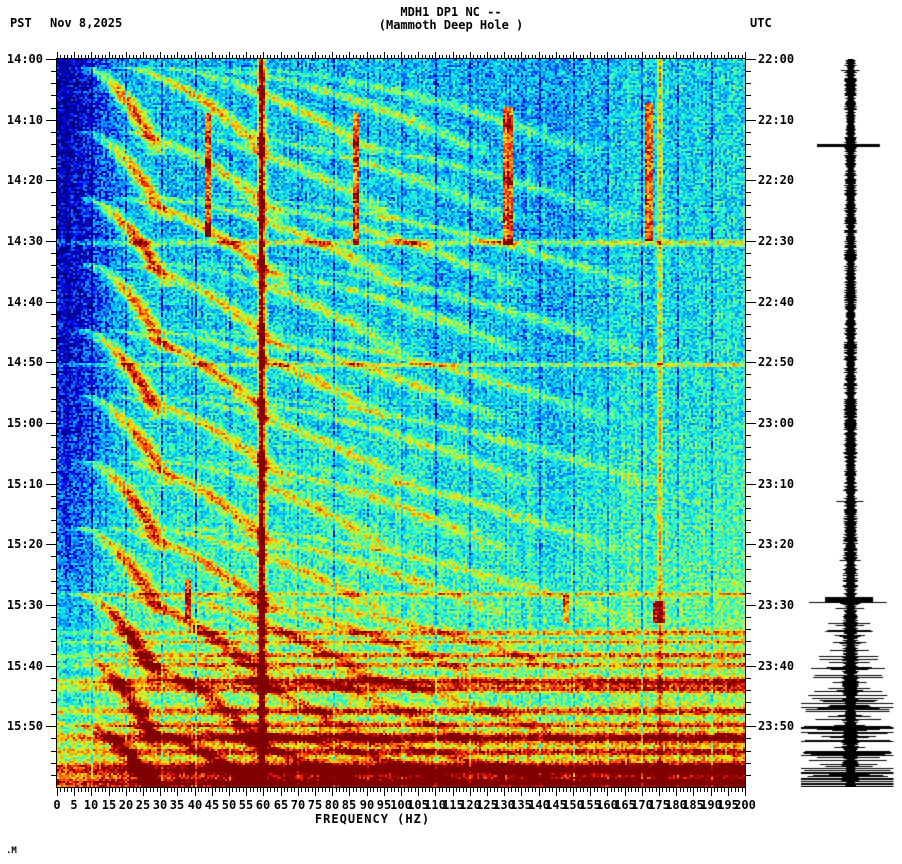 The width and height of the screenshot is (902, 864). I want to click on y-axis-left-label: 14:00, so click(24, 59).